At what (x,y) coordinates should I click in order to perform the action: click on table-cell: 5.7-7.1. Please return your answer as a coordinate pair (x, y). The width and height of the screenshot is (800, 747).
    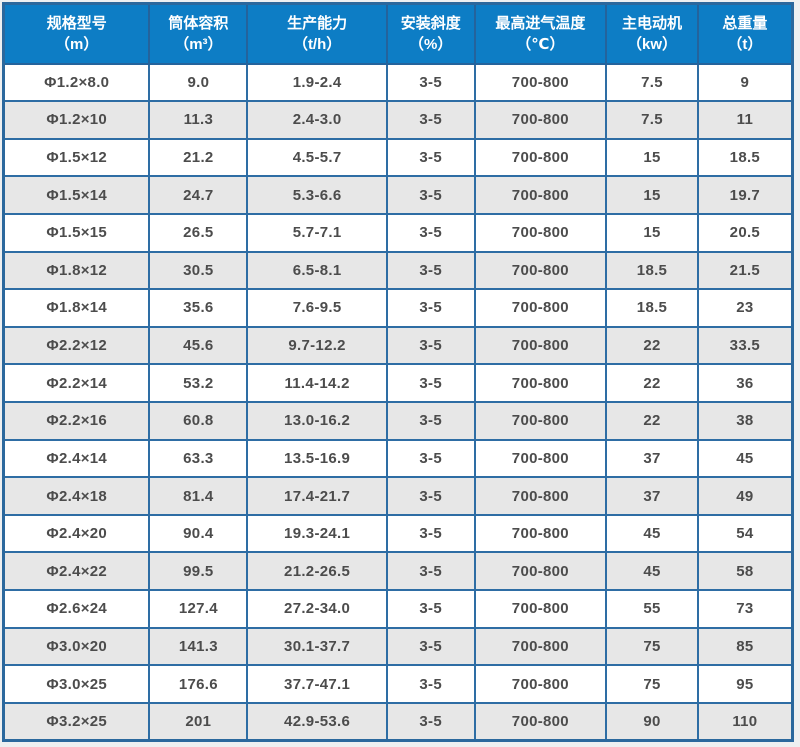
    Looking at the image, I should click on (317, 232).